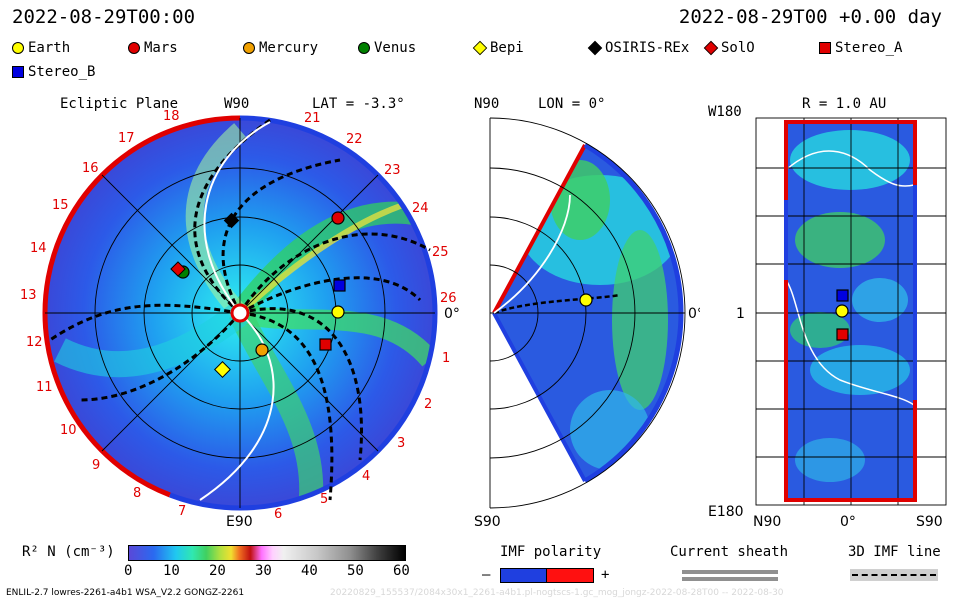 The height and width of the screenshot is (600, 960). I want to click on current-sheath-swatch-bottom, so click(730, 579).